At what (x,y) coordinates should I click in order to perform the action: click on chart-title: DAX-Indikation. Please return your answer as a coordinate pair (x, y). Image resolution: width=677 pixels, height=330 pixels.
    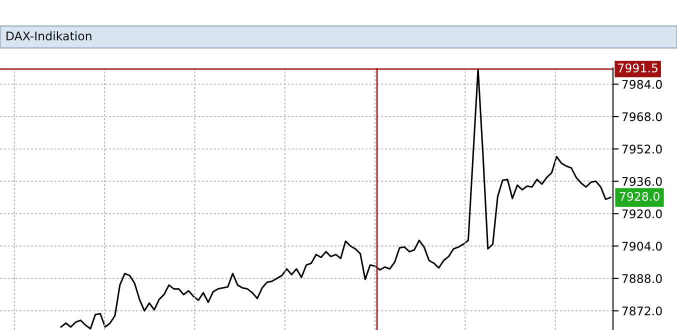
    Looking at the image, I should click on (49, 35).